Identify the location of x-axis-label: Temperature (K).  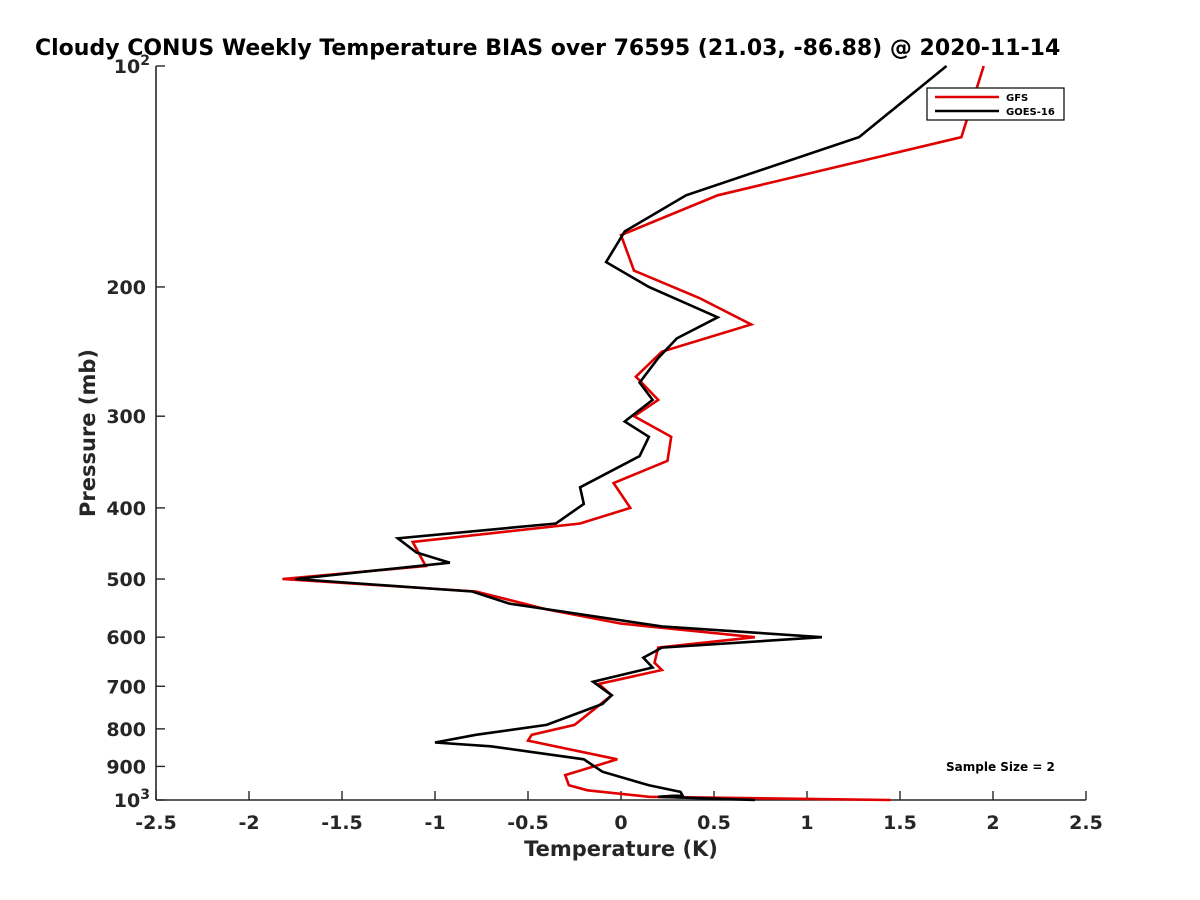
(621, 849).